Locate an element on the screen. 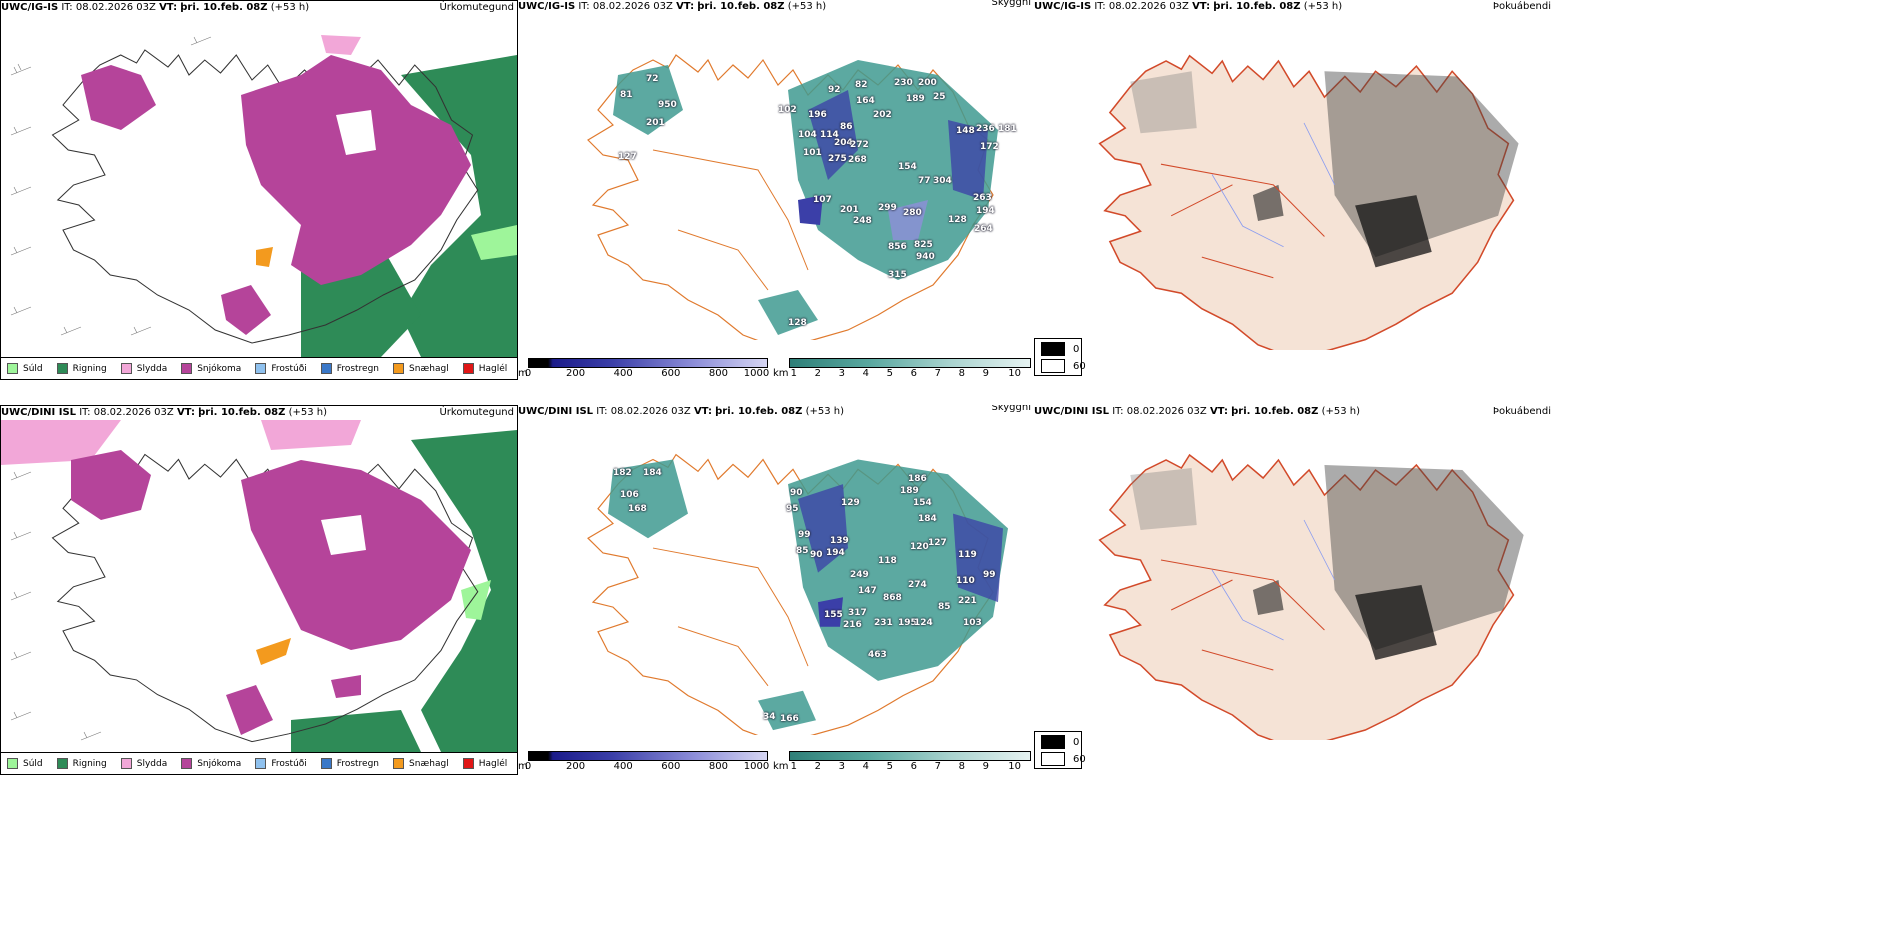  model-name: UWC/IG-IS is located at coordinates (30, 7).